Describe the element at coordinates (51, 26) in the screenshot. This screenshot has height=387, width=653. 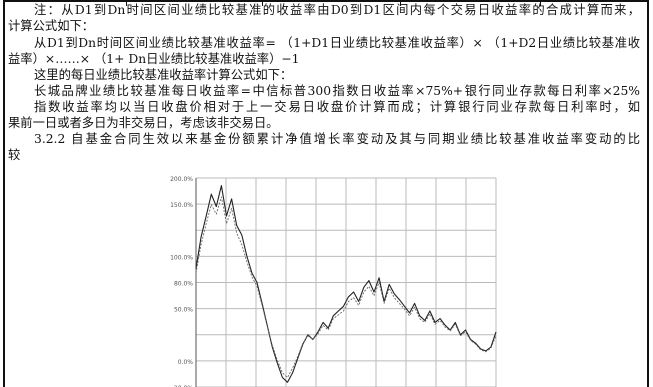
I see `note-line-2: 计算公式如下：` at that location.